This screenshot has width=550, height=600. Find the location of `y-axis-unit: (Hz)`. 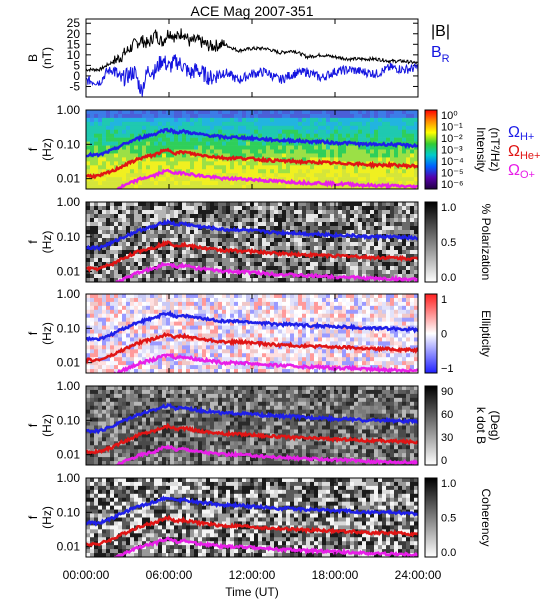

y-axis-unit: (Hz) is located at coordinates (47, 242).